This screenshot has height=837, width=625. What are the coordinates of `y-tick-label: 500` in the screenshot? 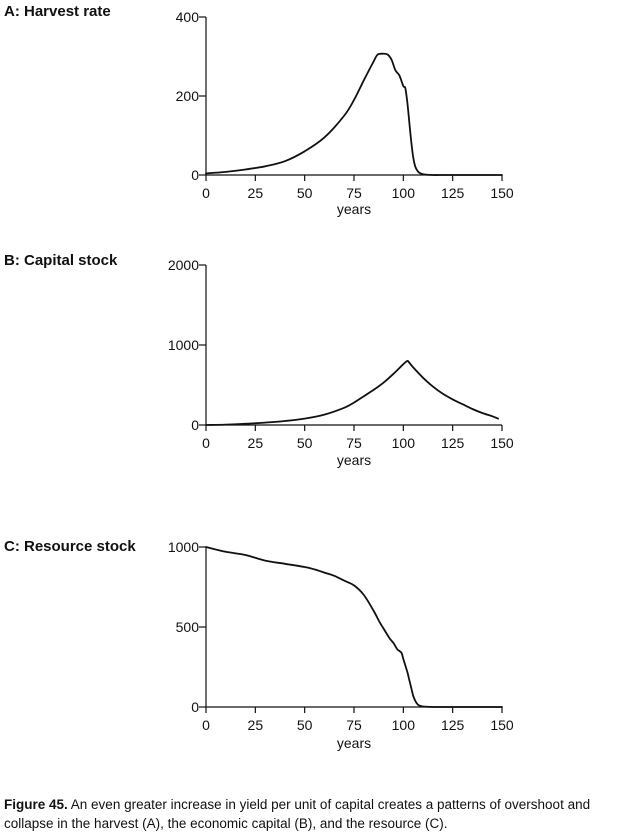 It's located at (188, 627).